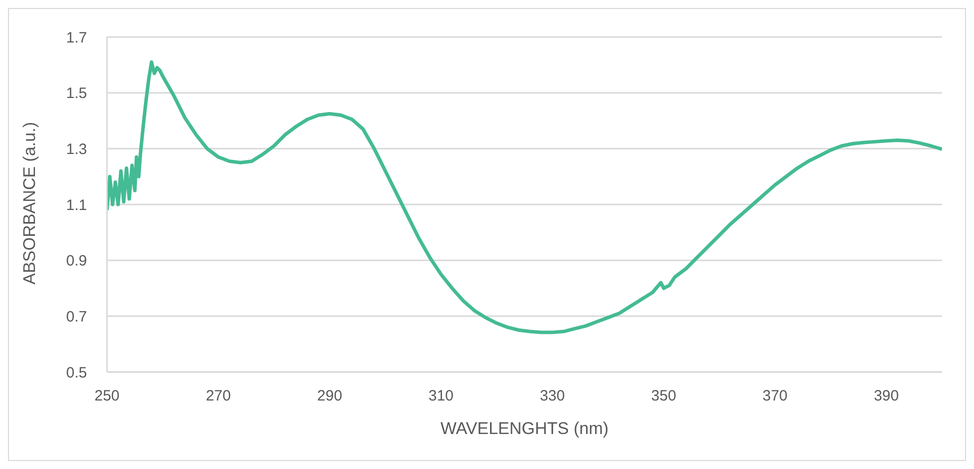  I want to click on x-tick-label: 310, so click(441, 396).